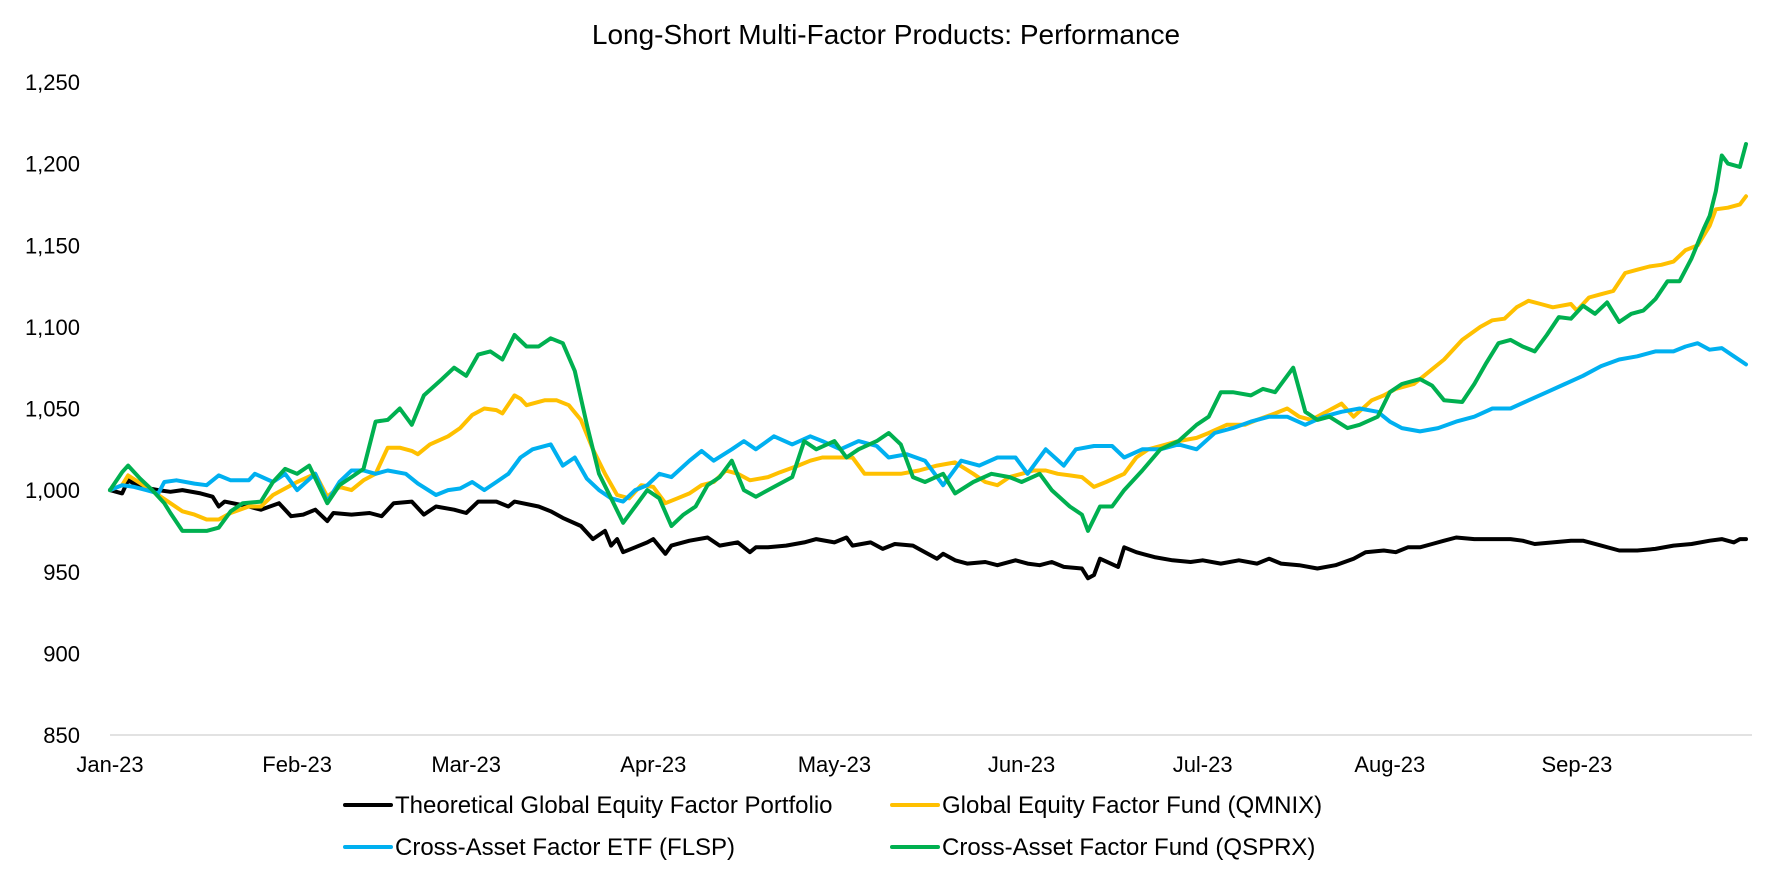  I want to click on x-tick-label: Mar-23, so click(466, 764).